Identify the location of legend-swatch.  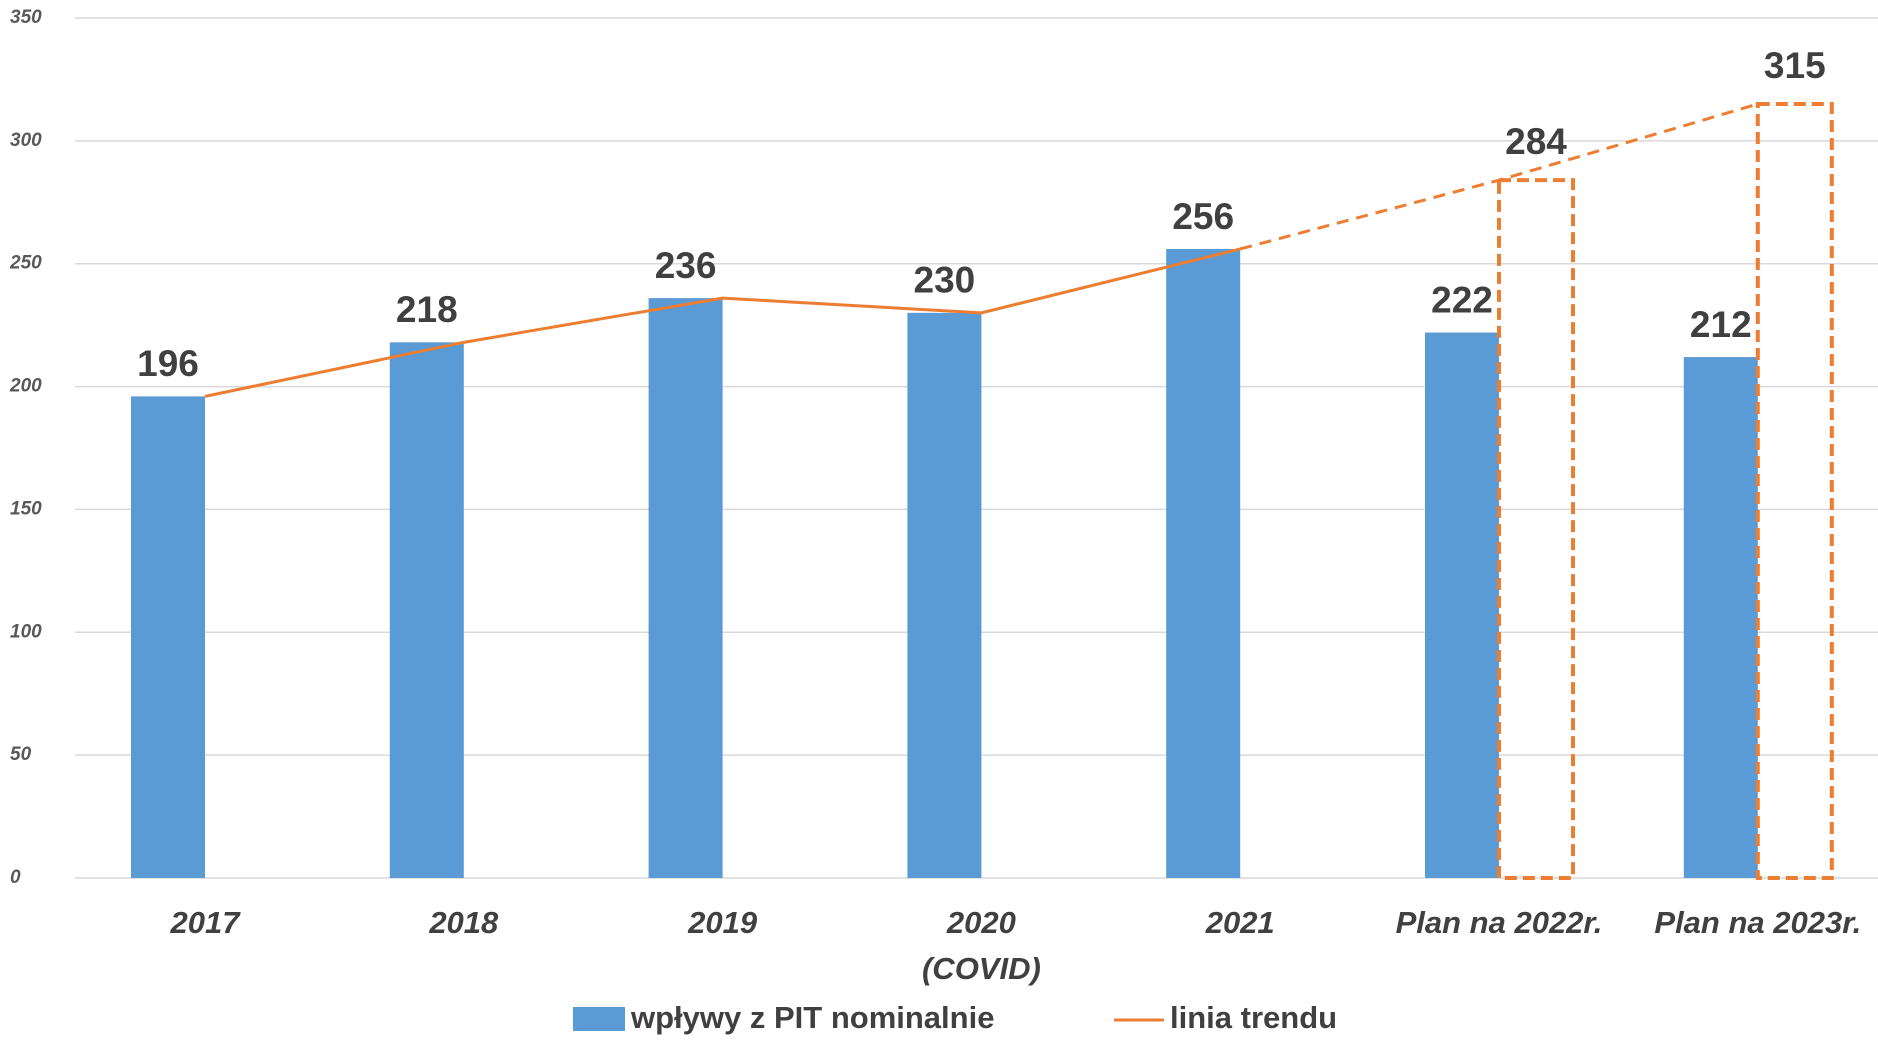
(599, 1019).